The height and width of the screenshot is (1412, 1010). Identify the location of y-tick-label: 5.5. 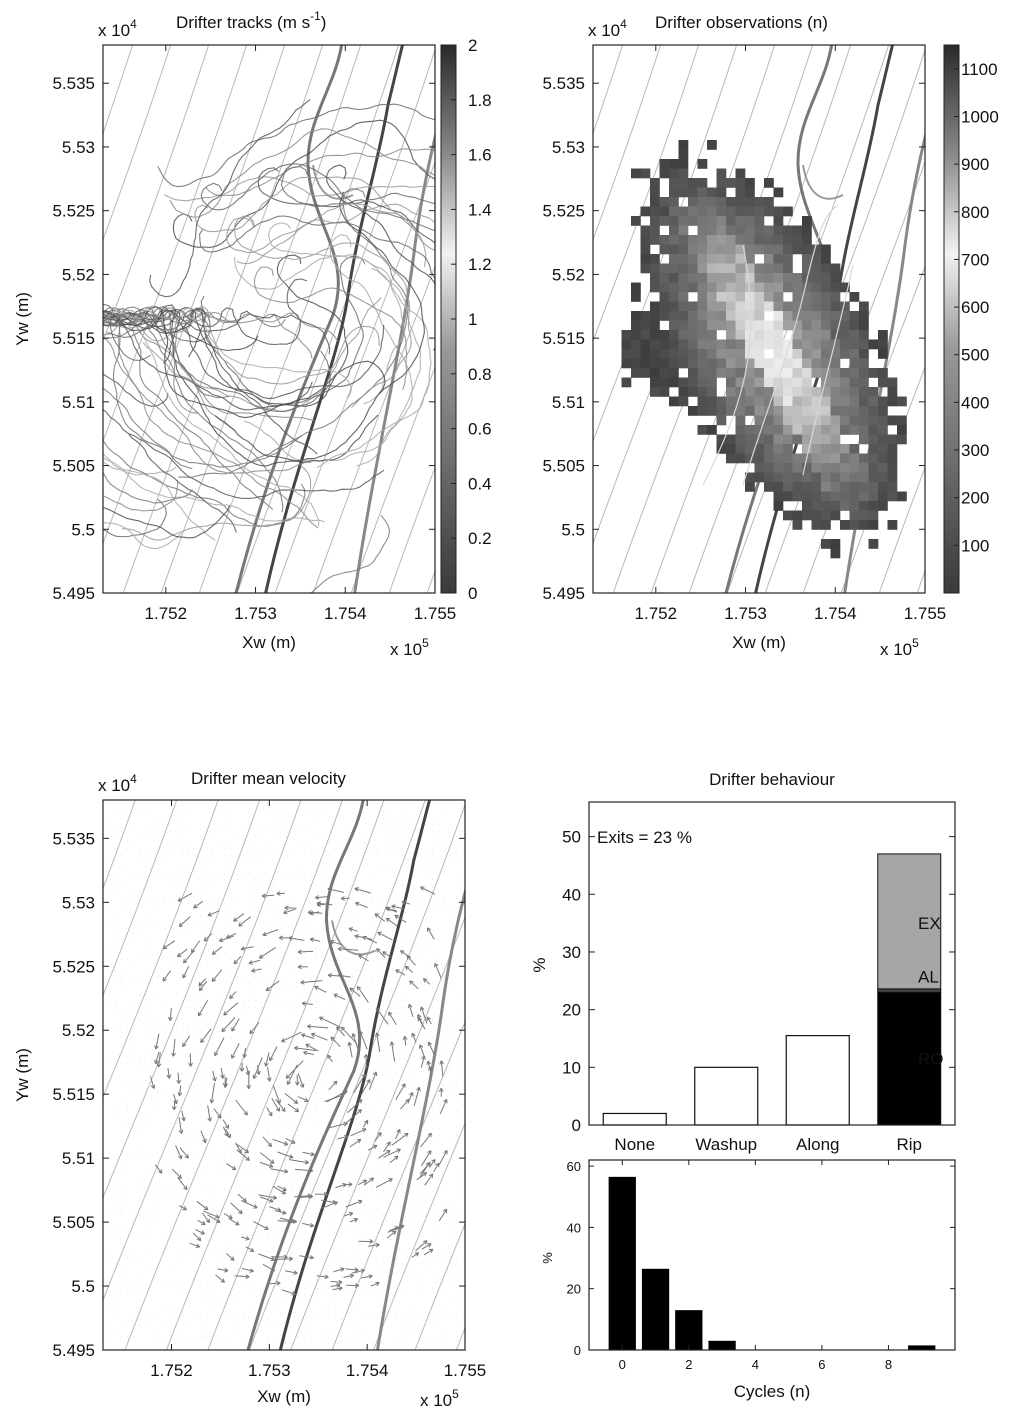
(573, 529).